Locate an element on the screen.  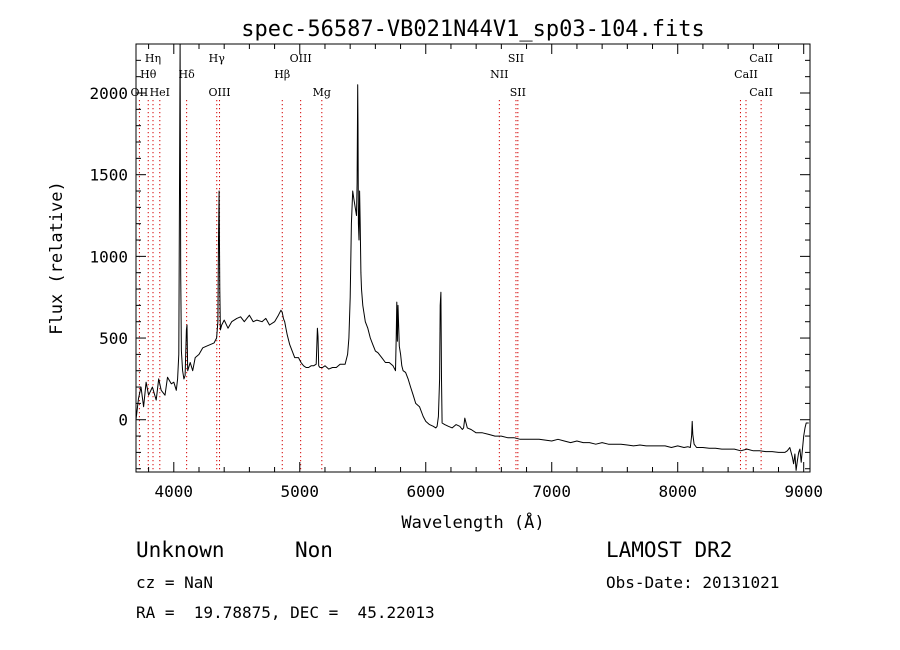
line-marker-label: HeI is located at coordinates (160, 92).